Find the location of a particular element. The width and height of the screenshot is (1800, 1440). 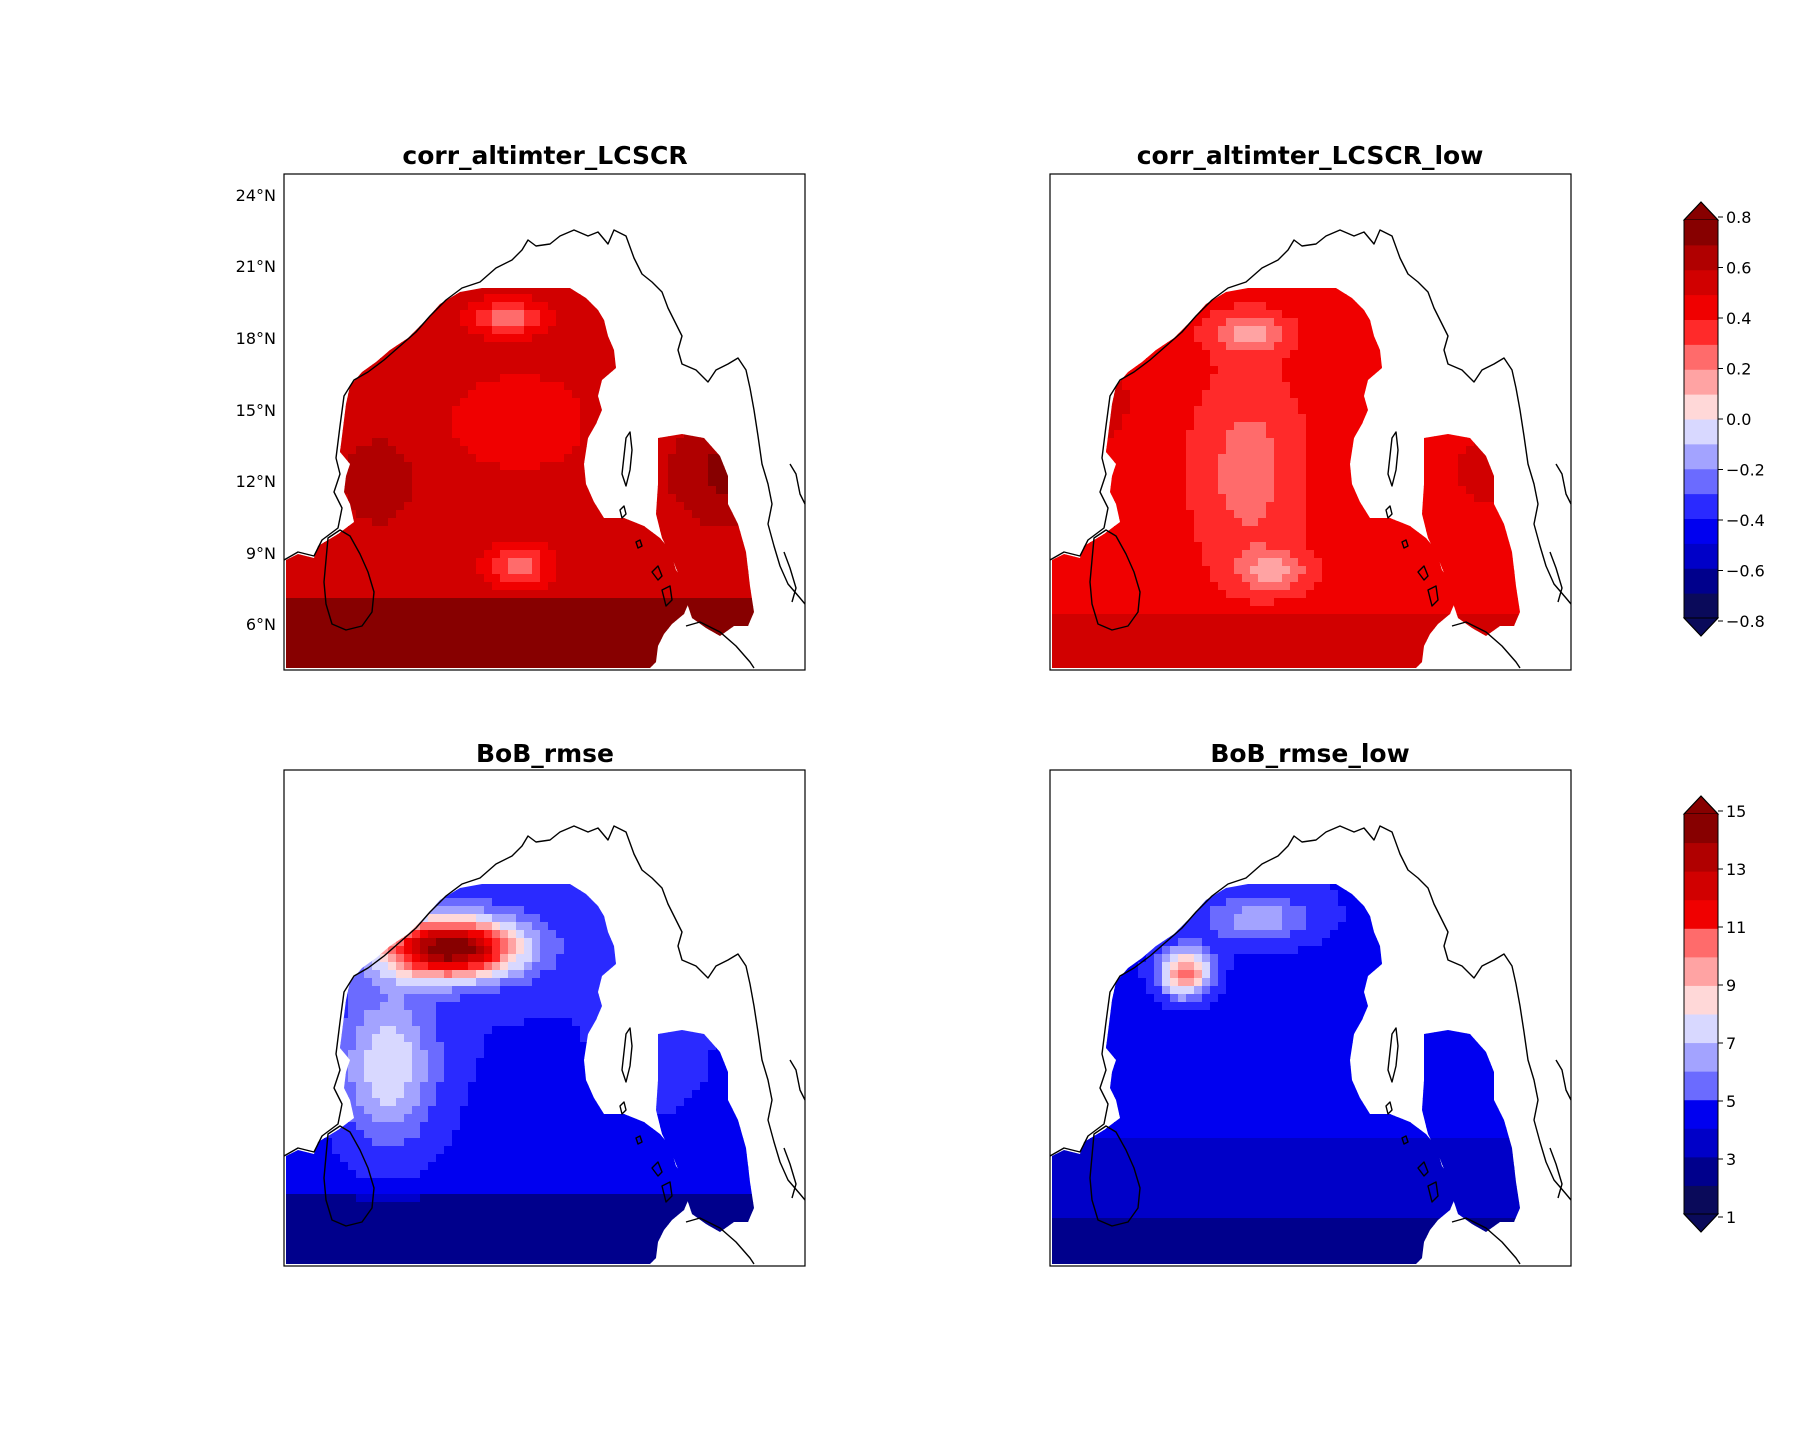

colorbar-tick-label: 7 is located at coordinates (1731, 1043).